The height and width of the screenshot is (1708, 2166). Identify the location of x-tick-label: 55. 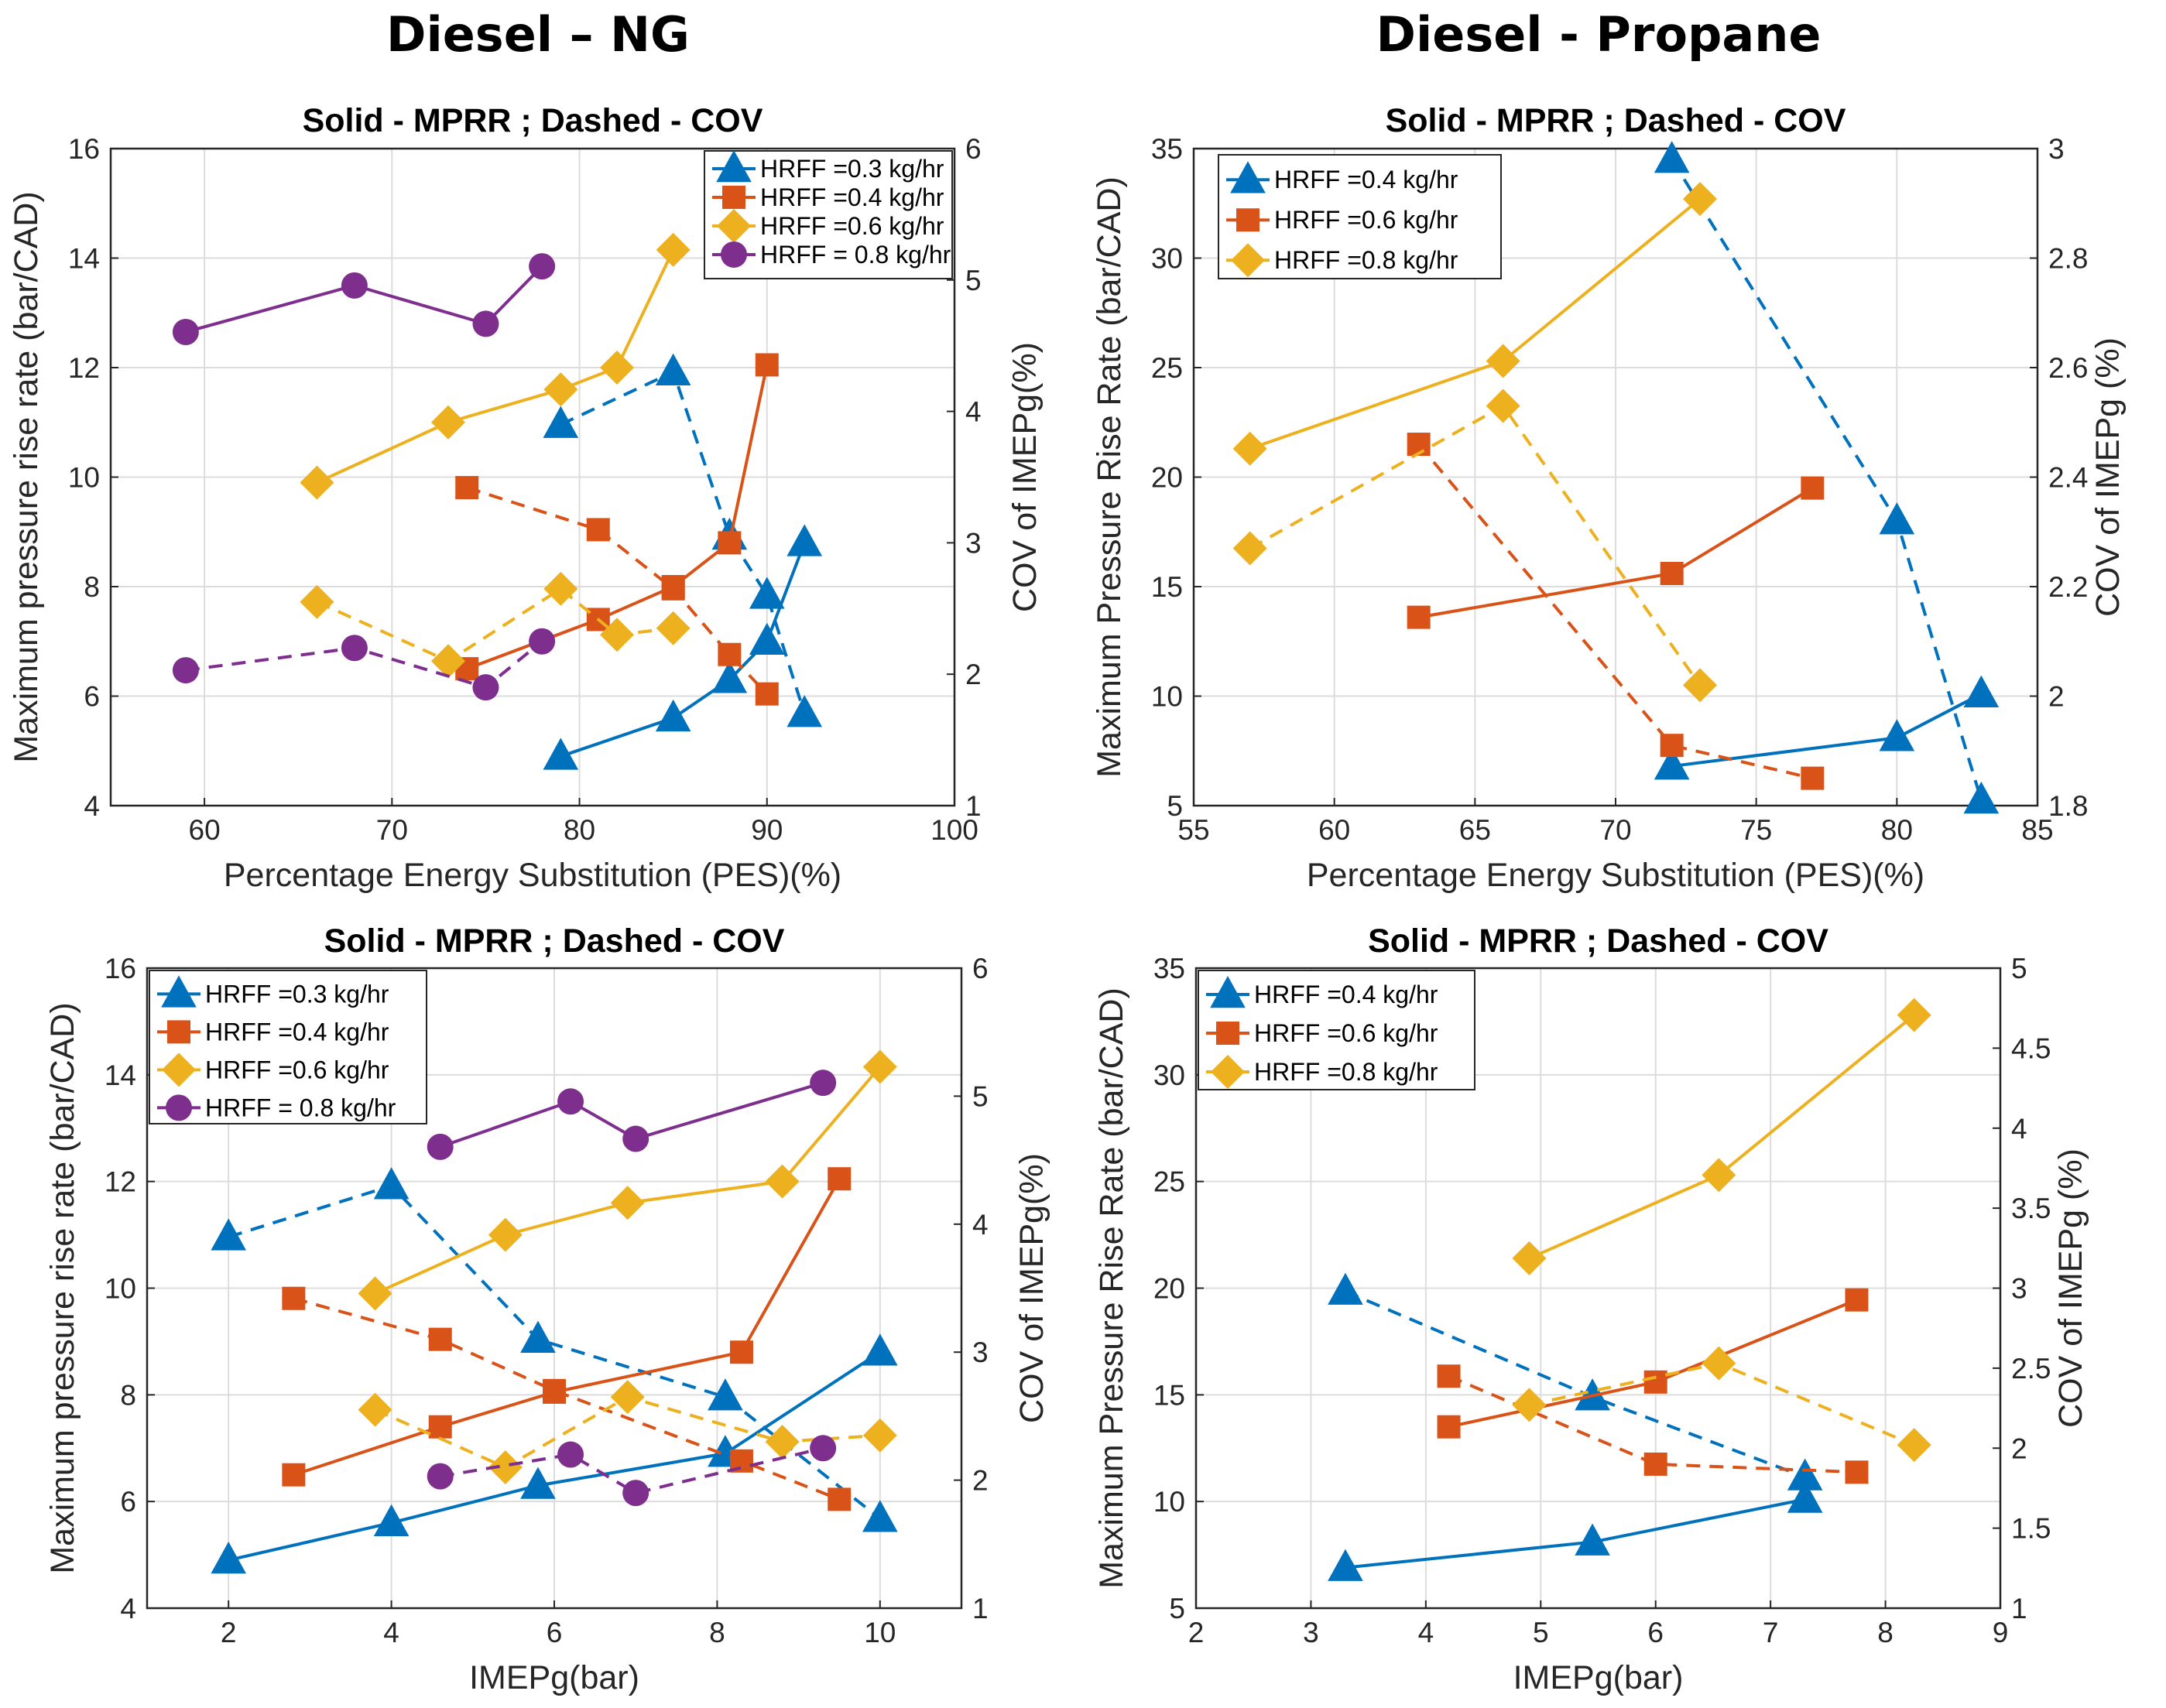
(1193, 830).